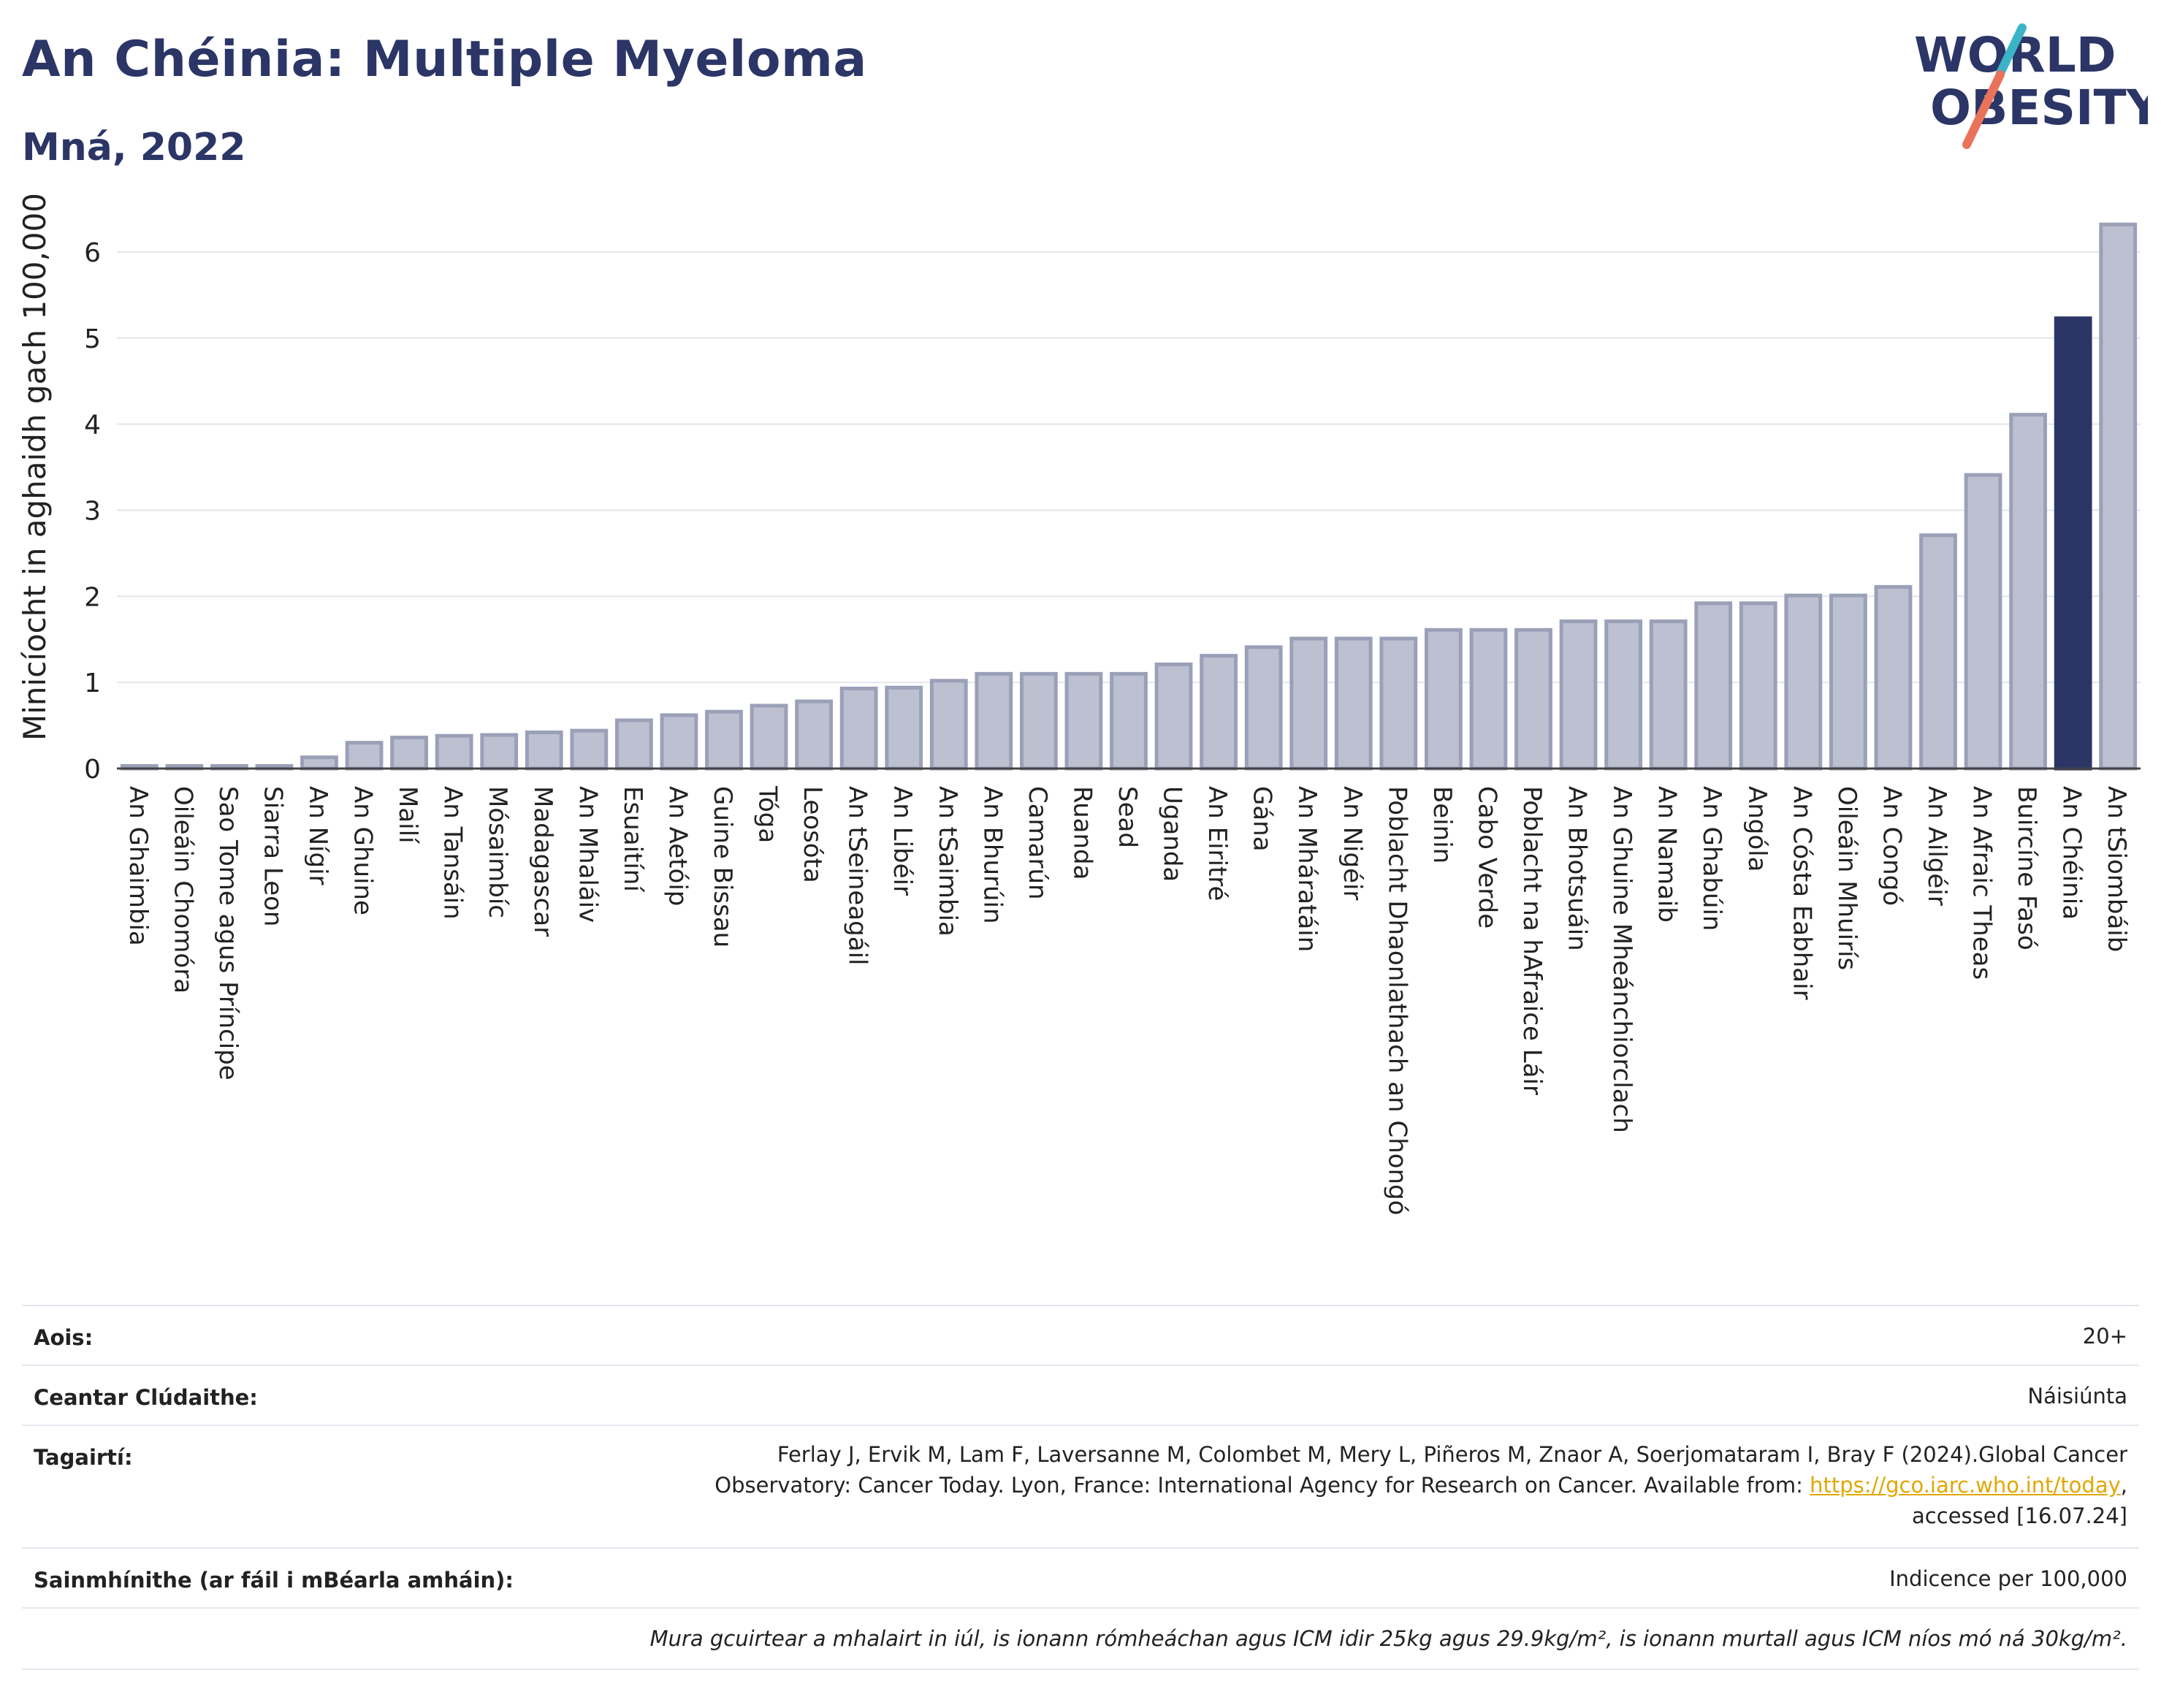 The height and width of the screenshot is (1708, 2161). What do you see at coordinates (272, 856) in the screenshot?
I see `x-tick-label: Siarra Leon` at bounding box center [272, 856].